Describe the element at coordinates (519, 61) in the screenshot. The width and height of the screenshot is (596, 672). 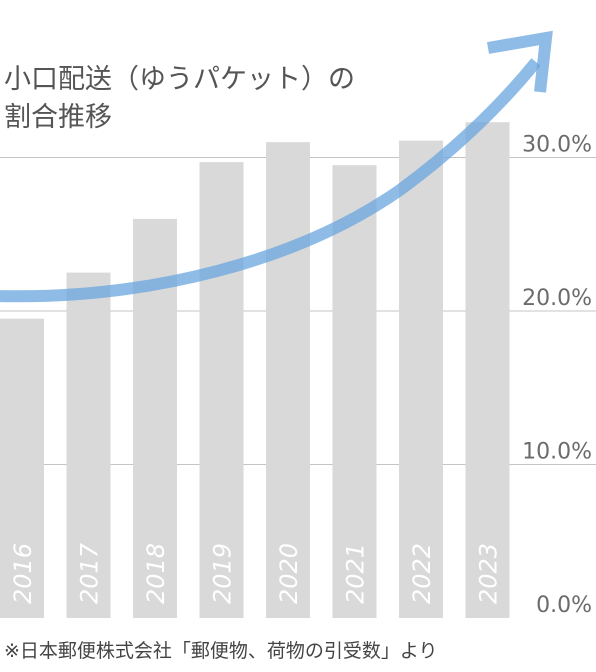
I see `trend-arrow-head` at that location.